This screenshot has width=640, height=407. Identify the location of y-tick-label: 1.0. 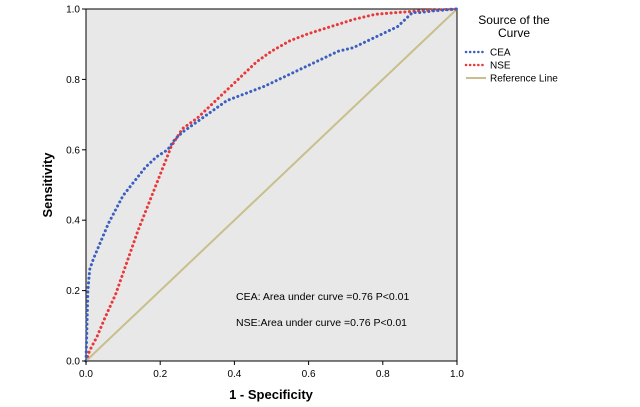
(73, 10).